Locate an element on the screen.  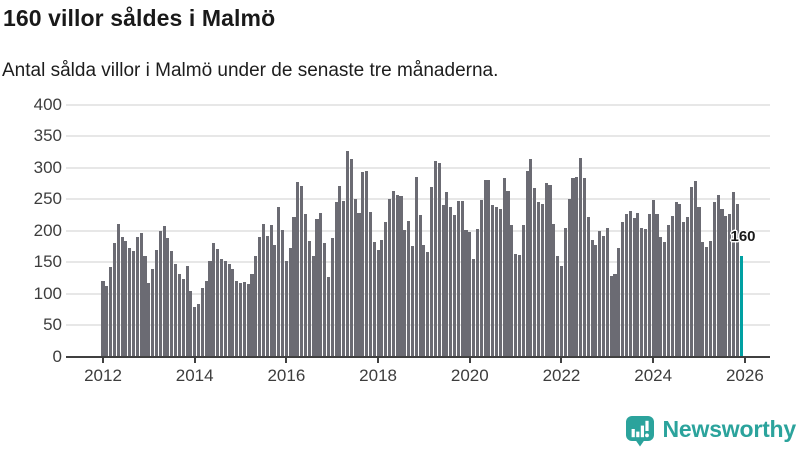
x-tick-label: 2014 is located at coordinates (194, 375).